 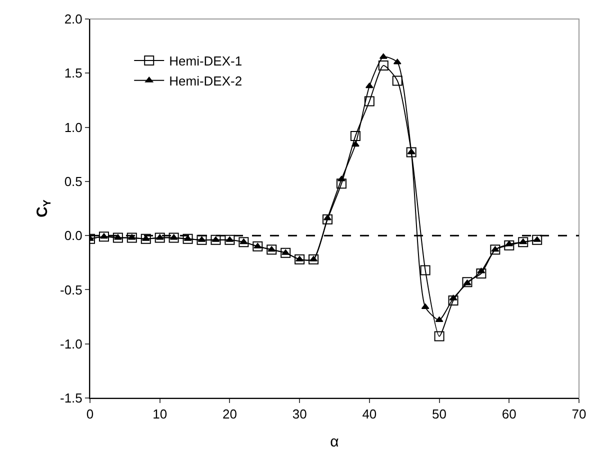 I want to click on x-tick-label: 70, so click(x=579, y=414).